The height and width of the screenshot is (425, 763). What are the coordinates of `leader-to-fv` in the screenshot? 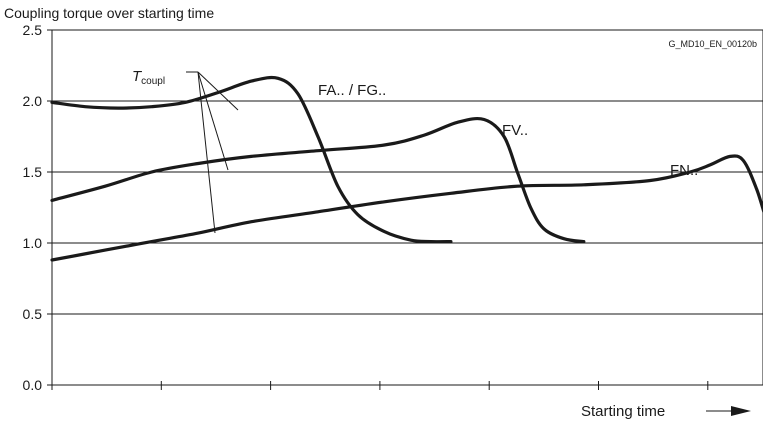 It's located at (213, 121).